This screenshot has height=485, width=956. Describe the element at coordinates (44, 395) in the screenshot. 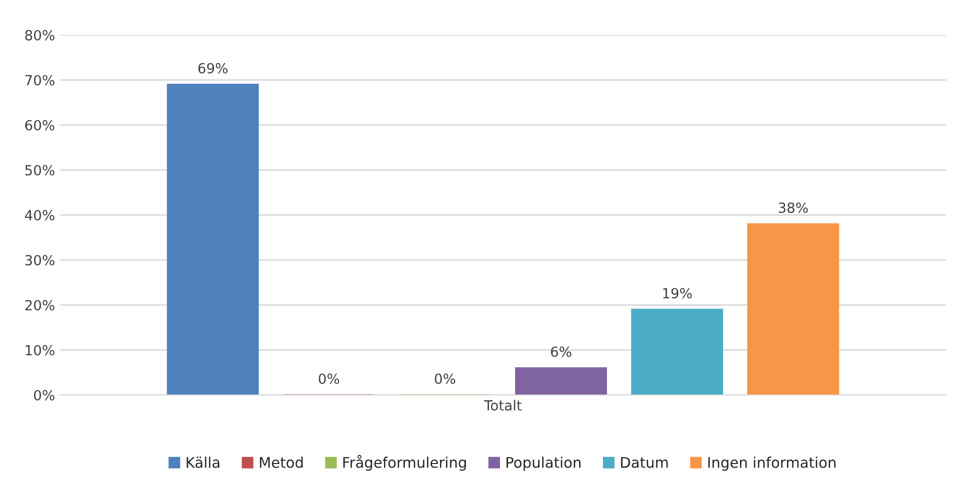

I see `y-tick-label: 0%` at that location.